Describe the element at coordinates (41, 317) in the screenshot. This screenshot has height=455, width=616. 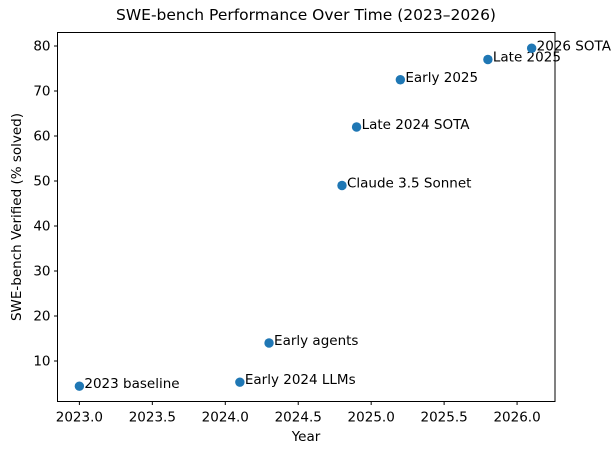
I see `y-tick-label: 20` at that location.